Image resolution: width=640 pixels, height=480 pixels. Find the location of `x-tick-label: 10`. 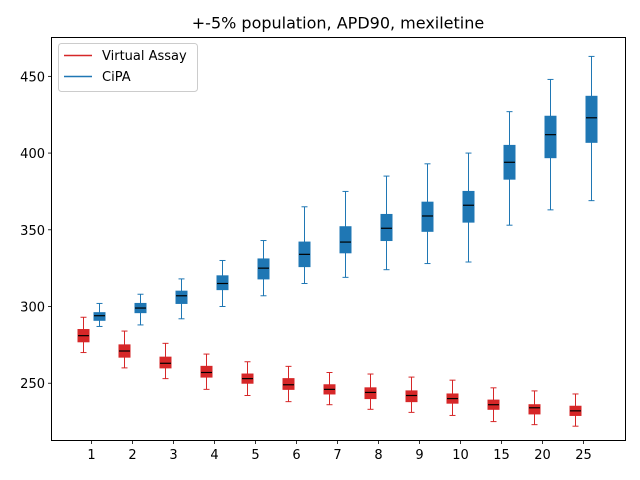

x-tick-label: 10 is located at coordinates (460, 455).